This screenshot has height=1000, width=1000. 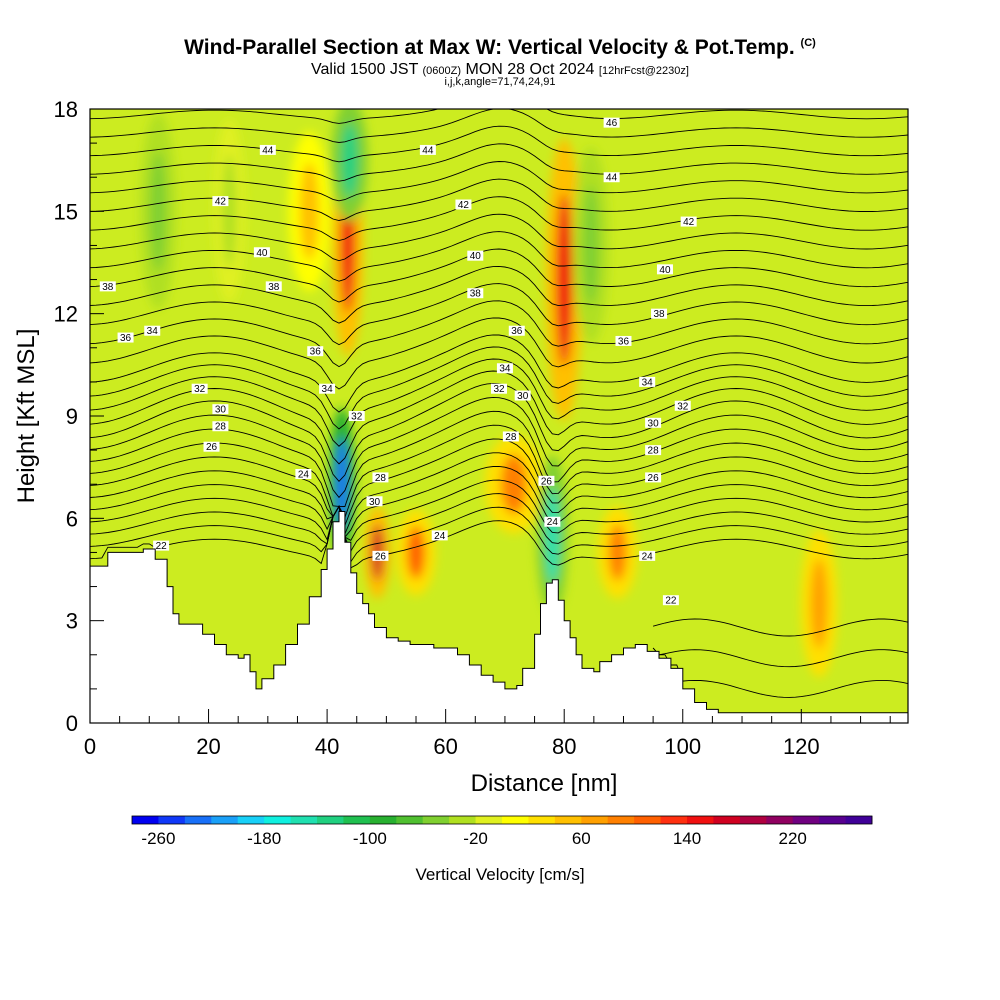 I want to click on valid-time: Valid 1500 JST, so click(x=365, y=69).